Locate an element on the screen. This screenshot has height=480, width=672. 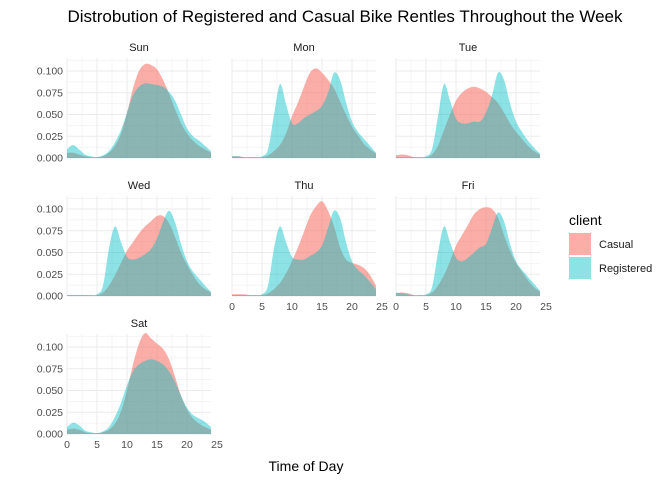
facet-strip-label: Tue is located at coordinates (468, 48).